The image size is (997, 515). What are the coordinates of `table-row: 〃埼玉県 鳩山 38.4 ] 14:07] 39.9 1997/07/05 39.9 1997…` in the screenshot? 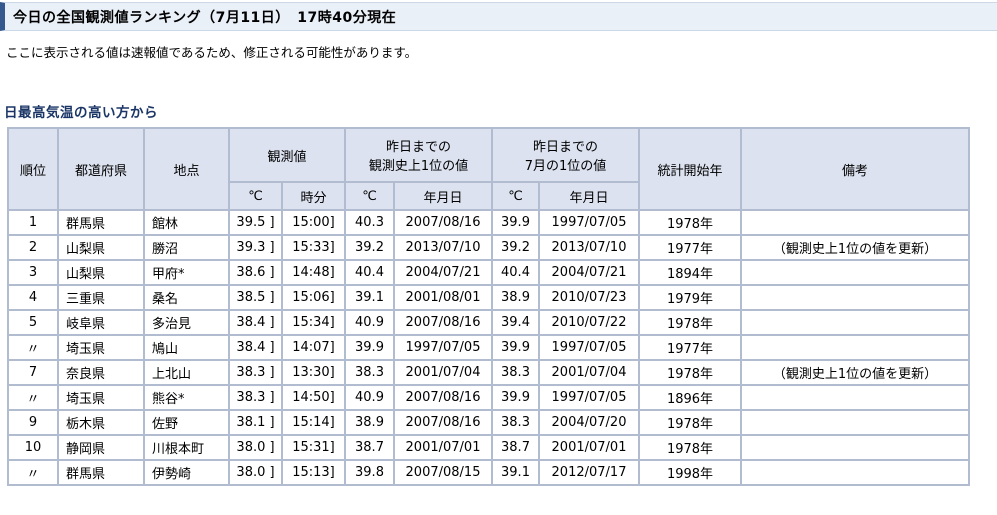 It's located at (488, 347).